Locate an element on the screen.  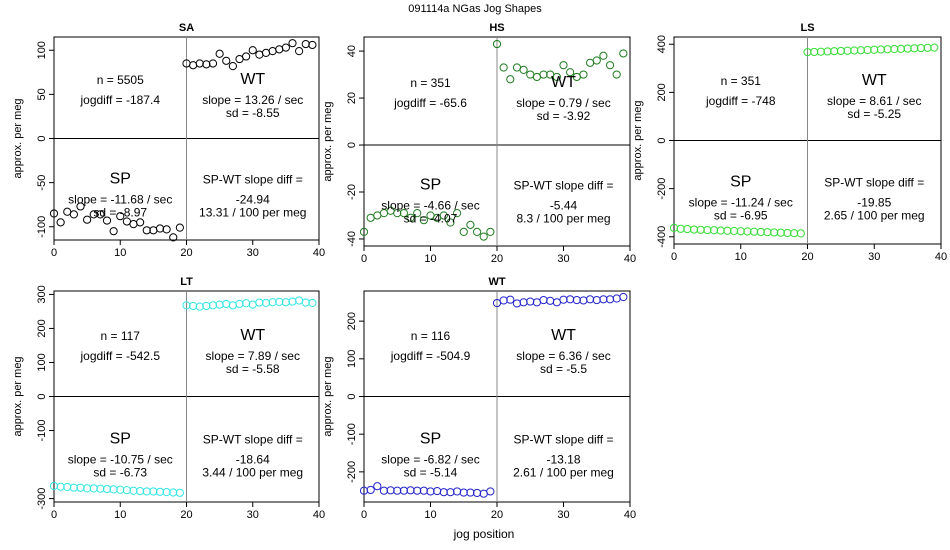
slope-diff-per-meg: 8.3 / 100 per meg is located at coordinates (563, 219).